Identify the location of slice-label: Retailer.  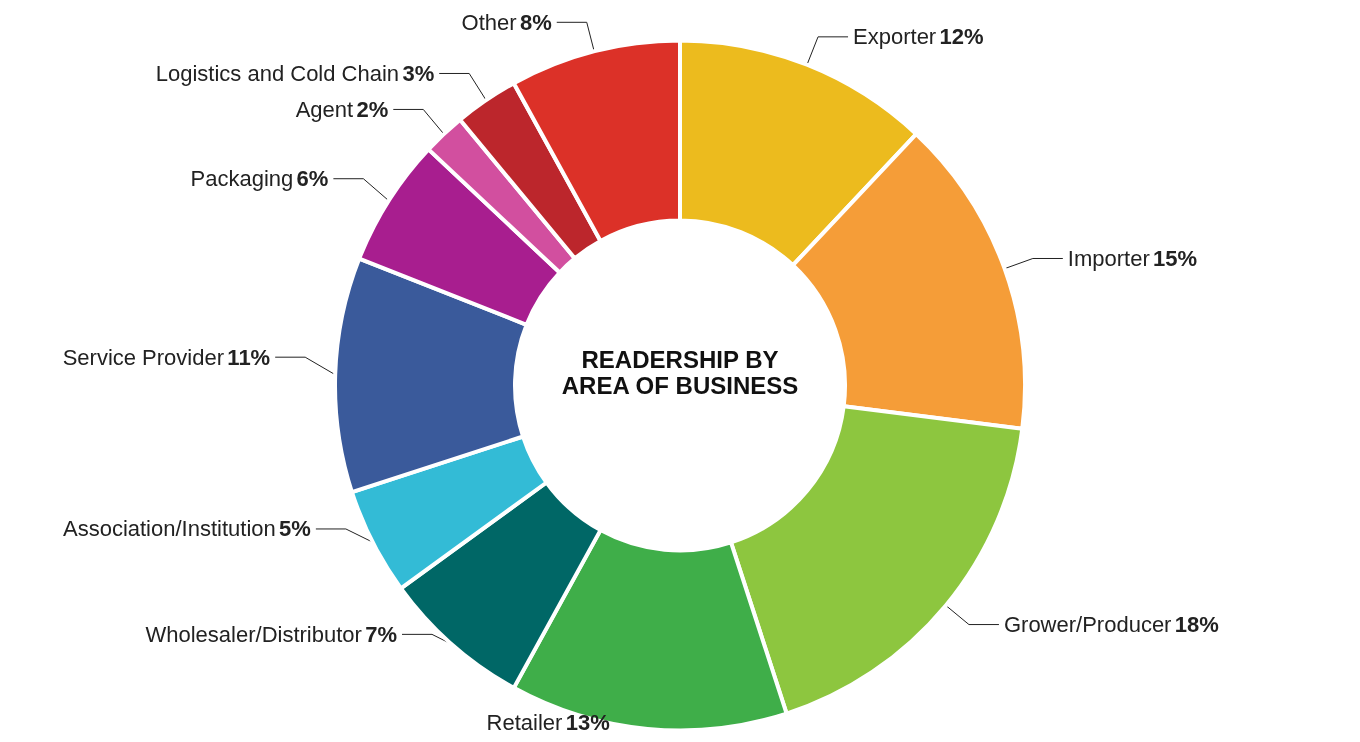
(524, 722).